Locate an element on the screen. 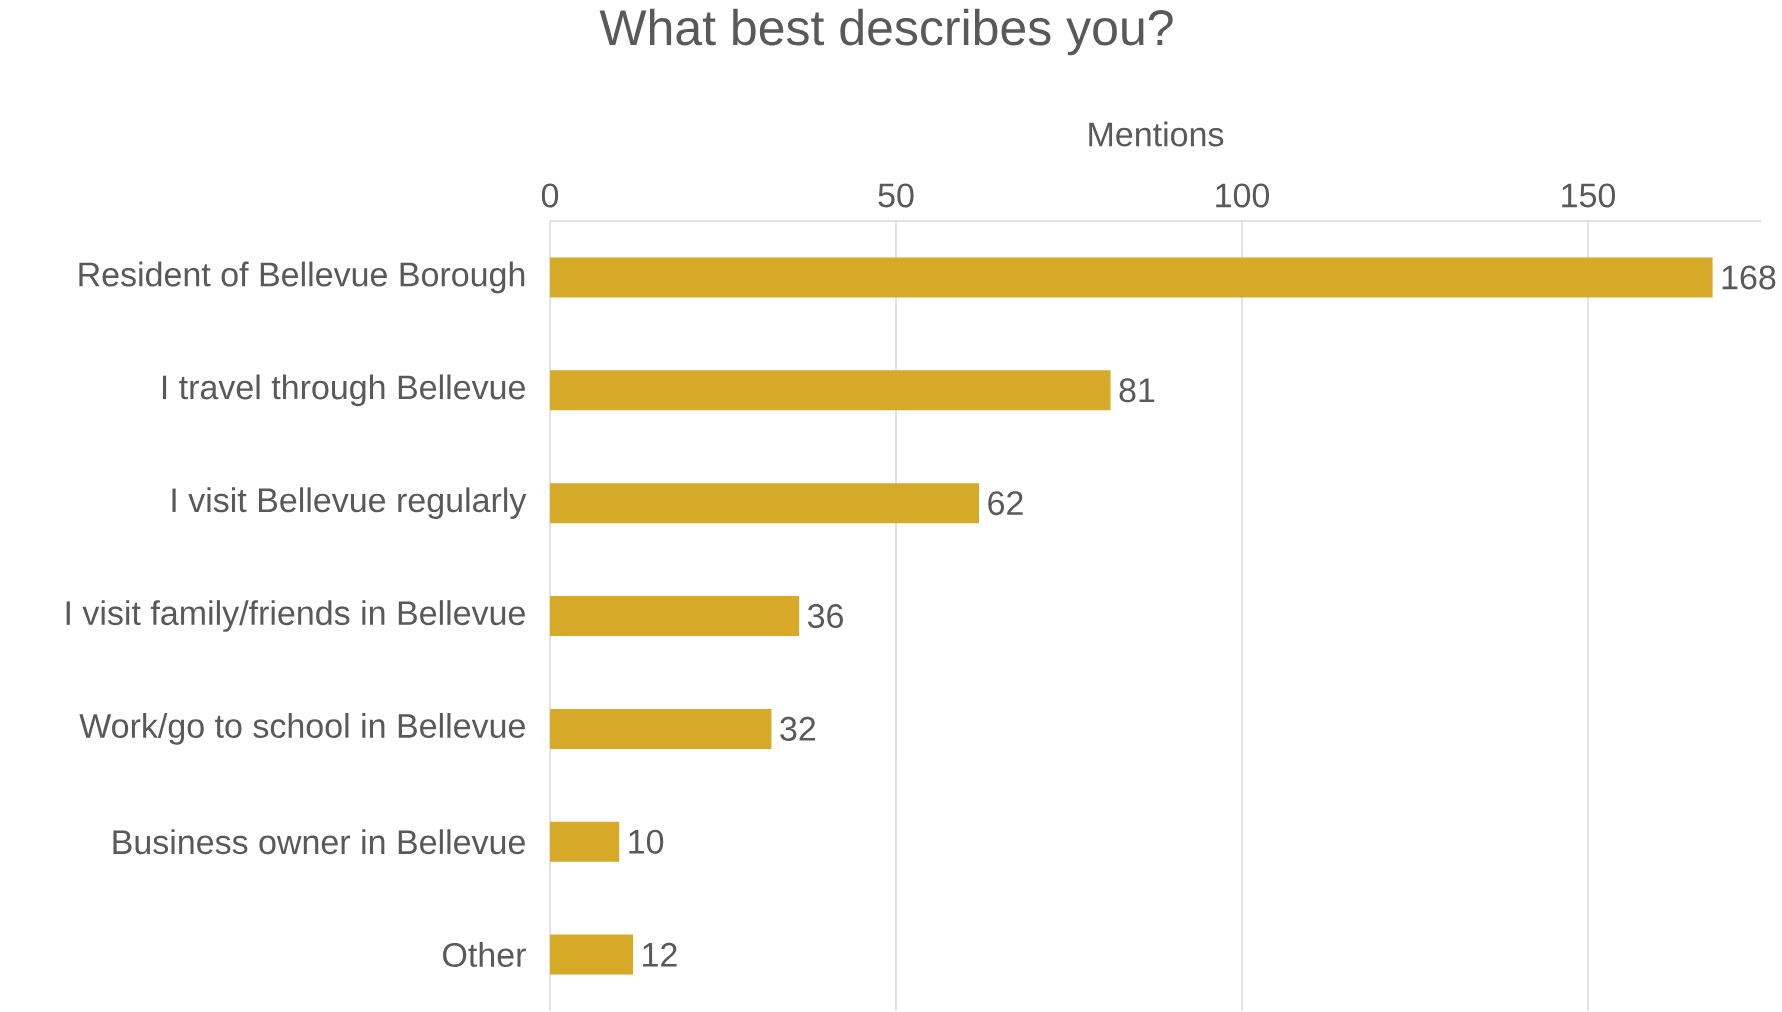 The image size is (1782, 1012). y-tick-label: Resident of Bellevue Borough is located at coordinates (302, 277).